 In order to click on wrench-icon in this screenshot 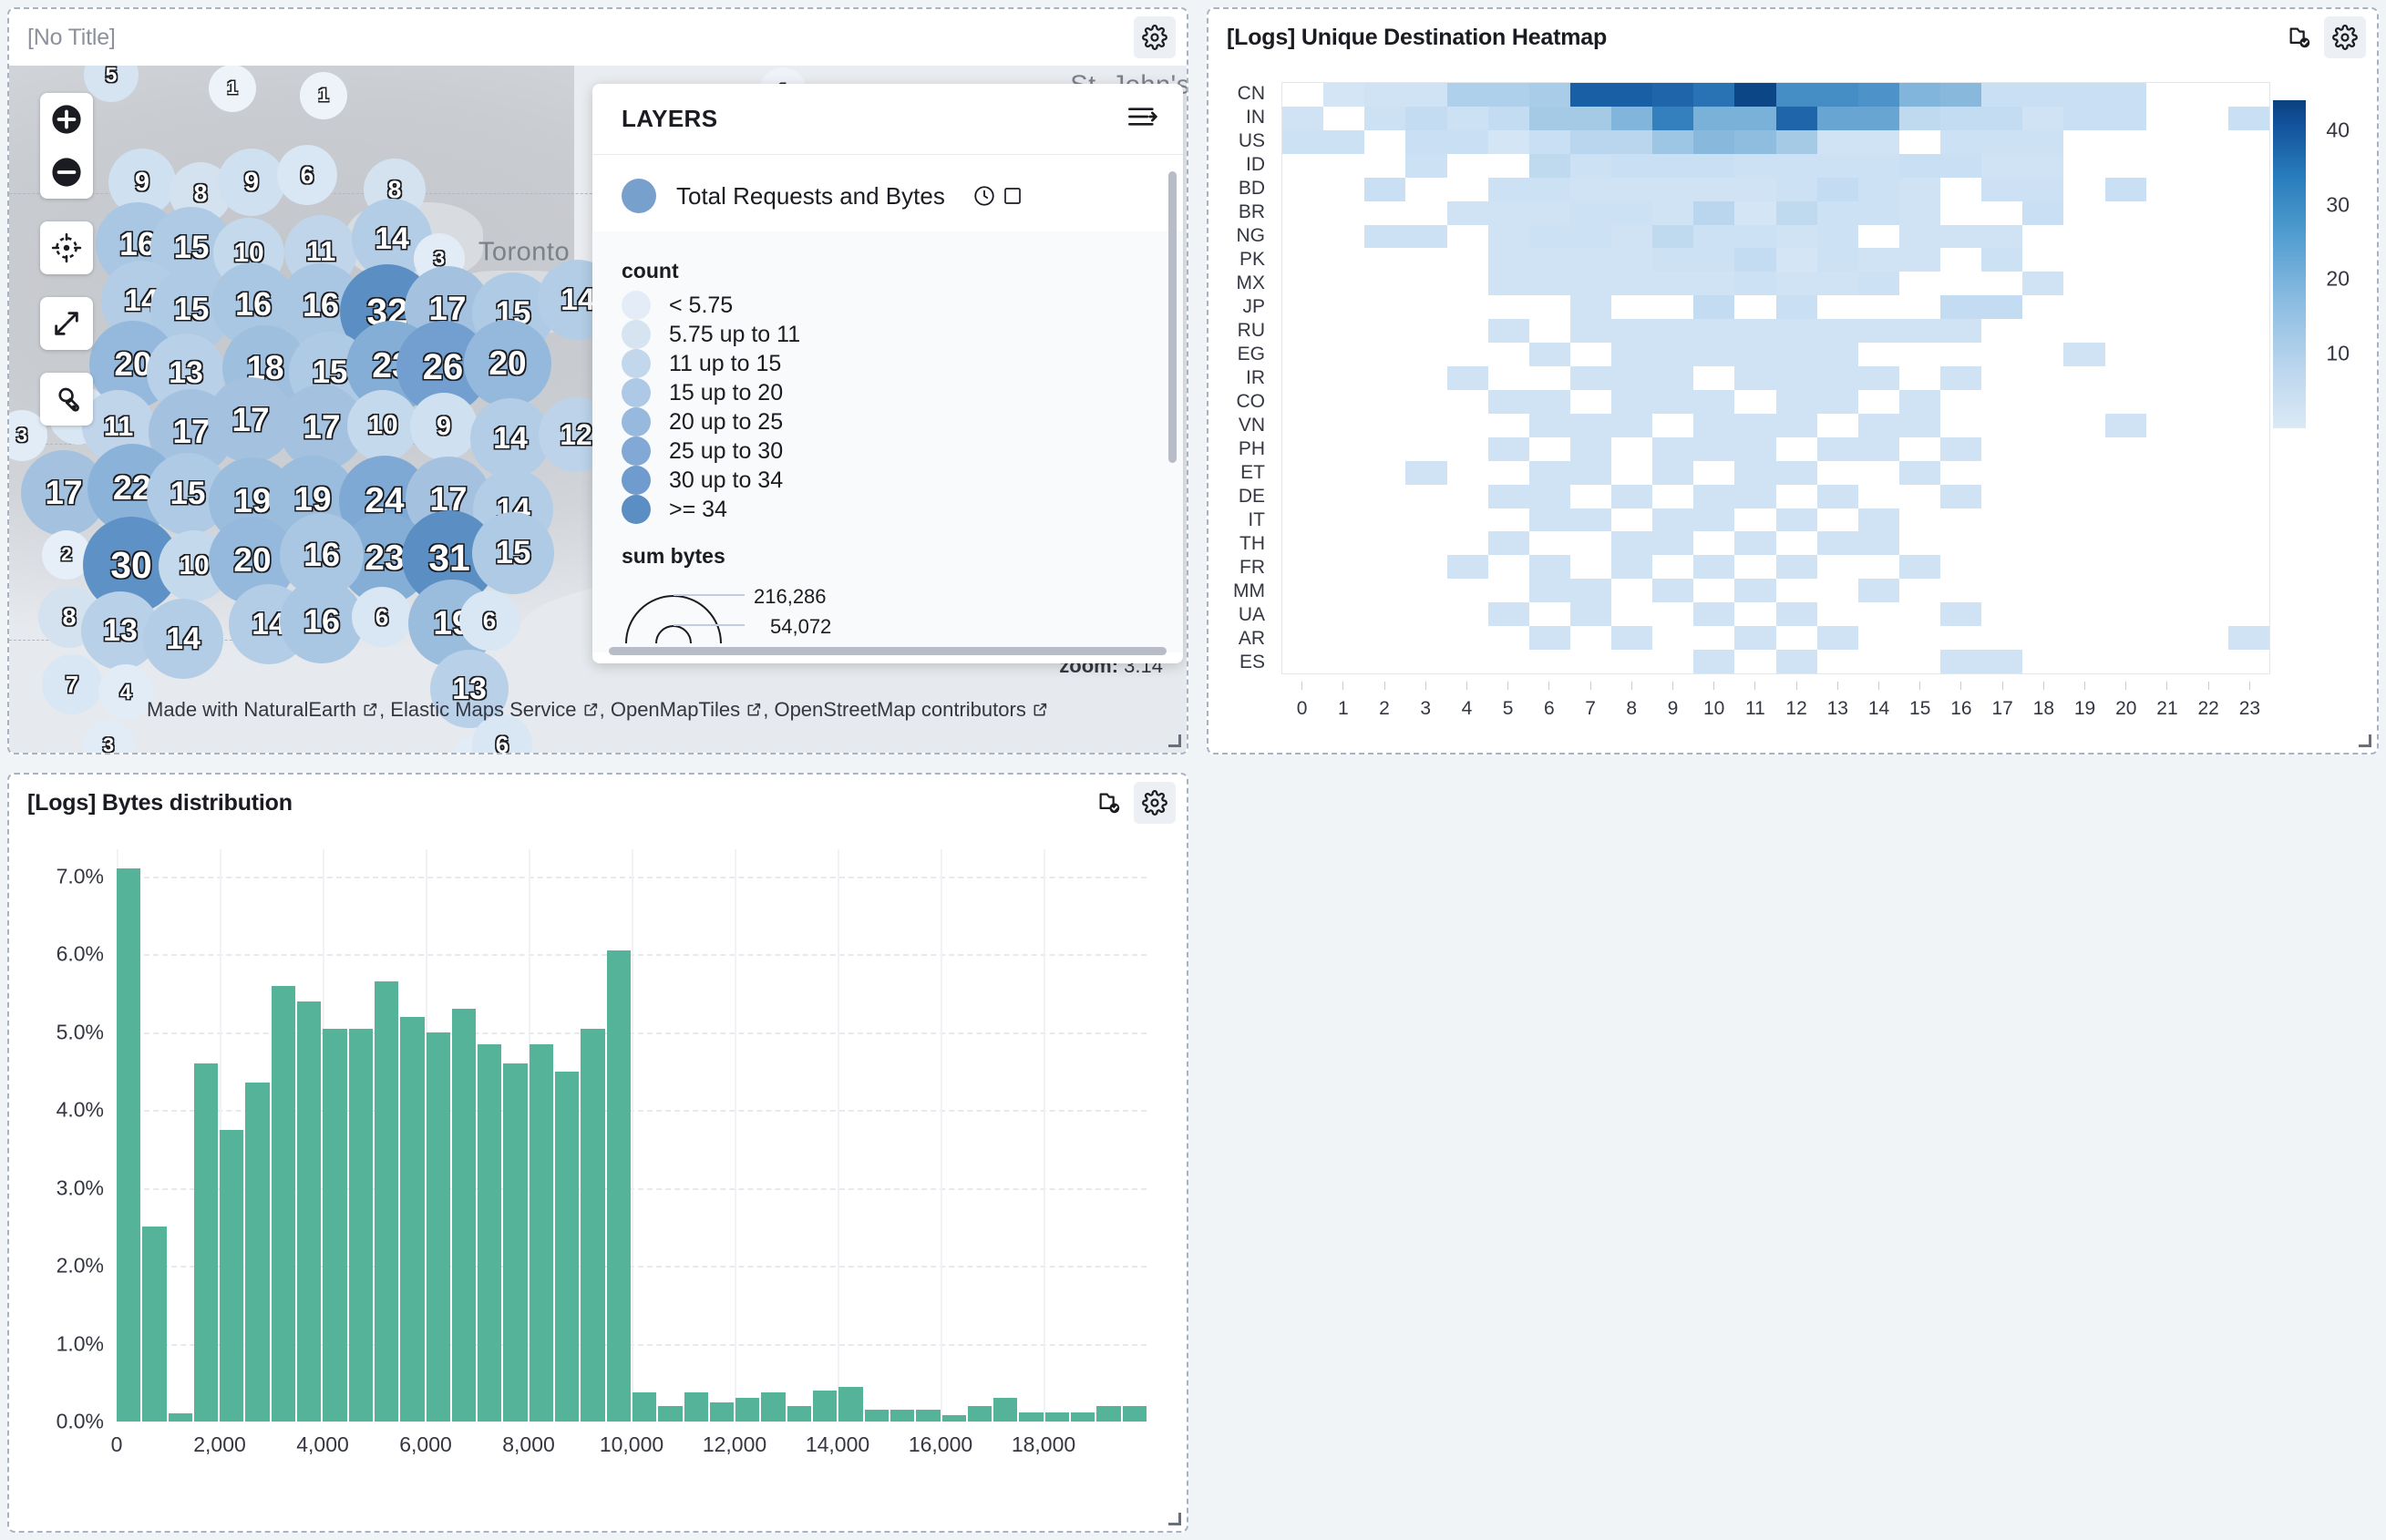, I will do `click(67, 399)`.